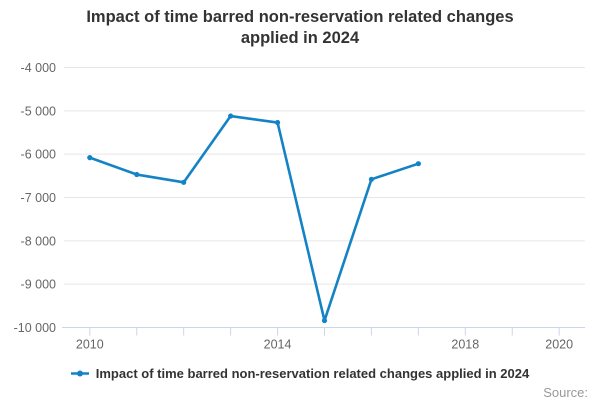  What do you see at coordinates (38, 155) in the screenshot?
I see `y-tick-label: -6 000` at bounding box center [38, 155].